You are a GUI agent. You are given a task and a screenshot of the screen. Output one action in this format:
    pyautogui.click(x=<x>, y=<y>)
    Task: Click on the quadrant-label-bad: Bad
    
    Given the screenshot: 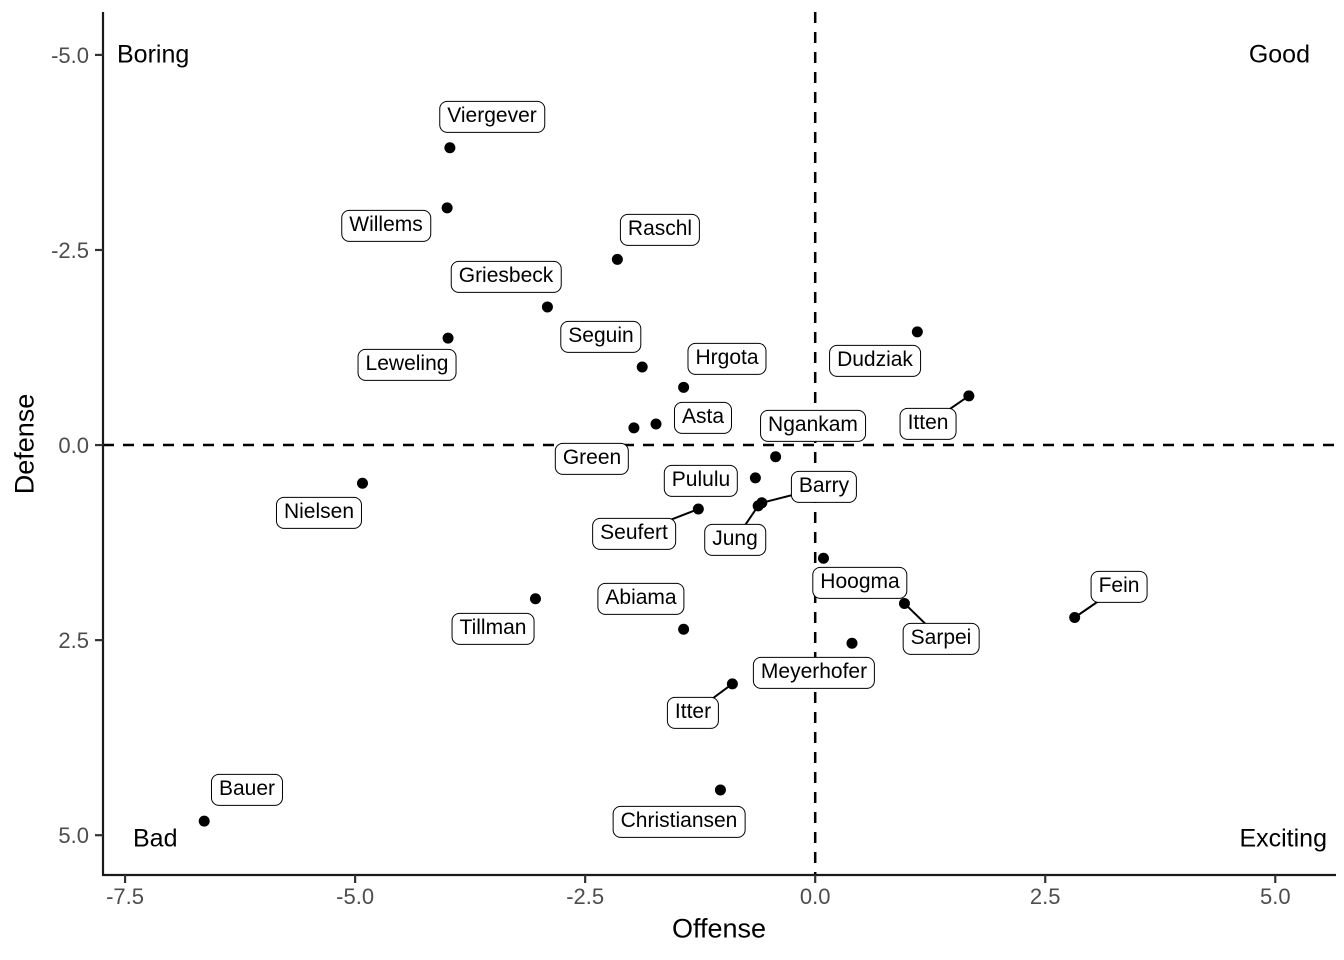 What is the action you would take?
    pyautogui.click(x=155, y=838)
    